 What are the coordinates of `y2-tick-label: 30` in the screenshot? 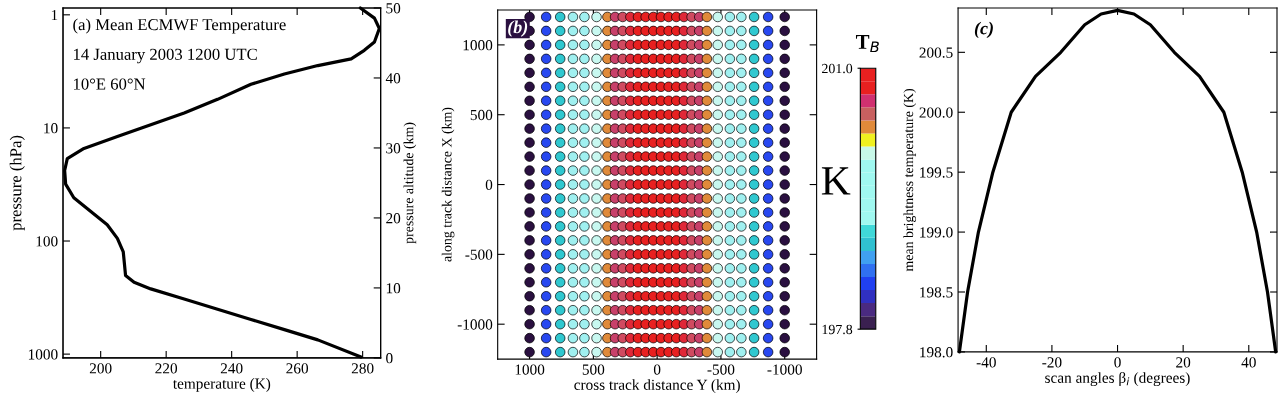 It's located at (393, 148).